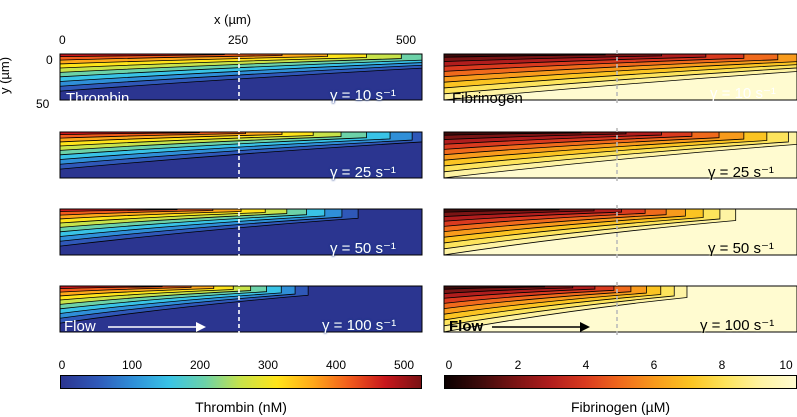  I want to click on thrombin-cb-tick-100: 100, so click(132, 365).